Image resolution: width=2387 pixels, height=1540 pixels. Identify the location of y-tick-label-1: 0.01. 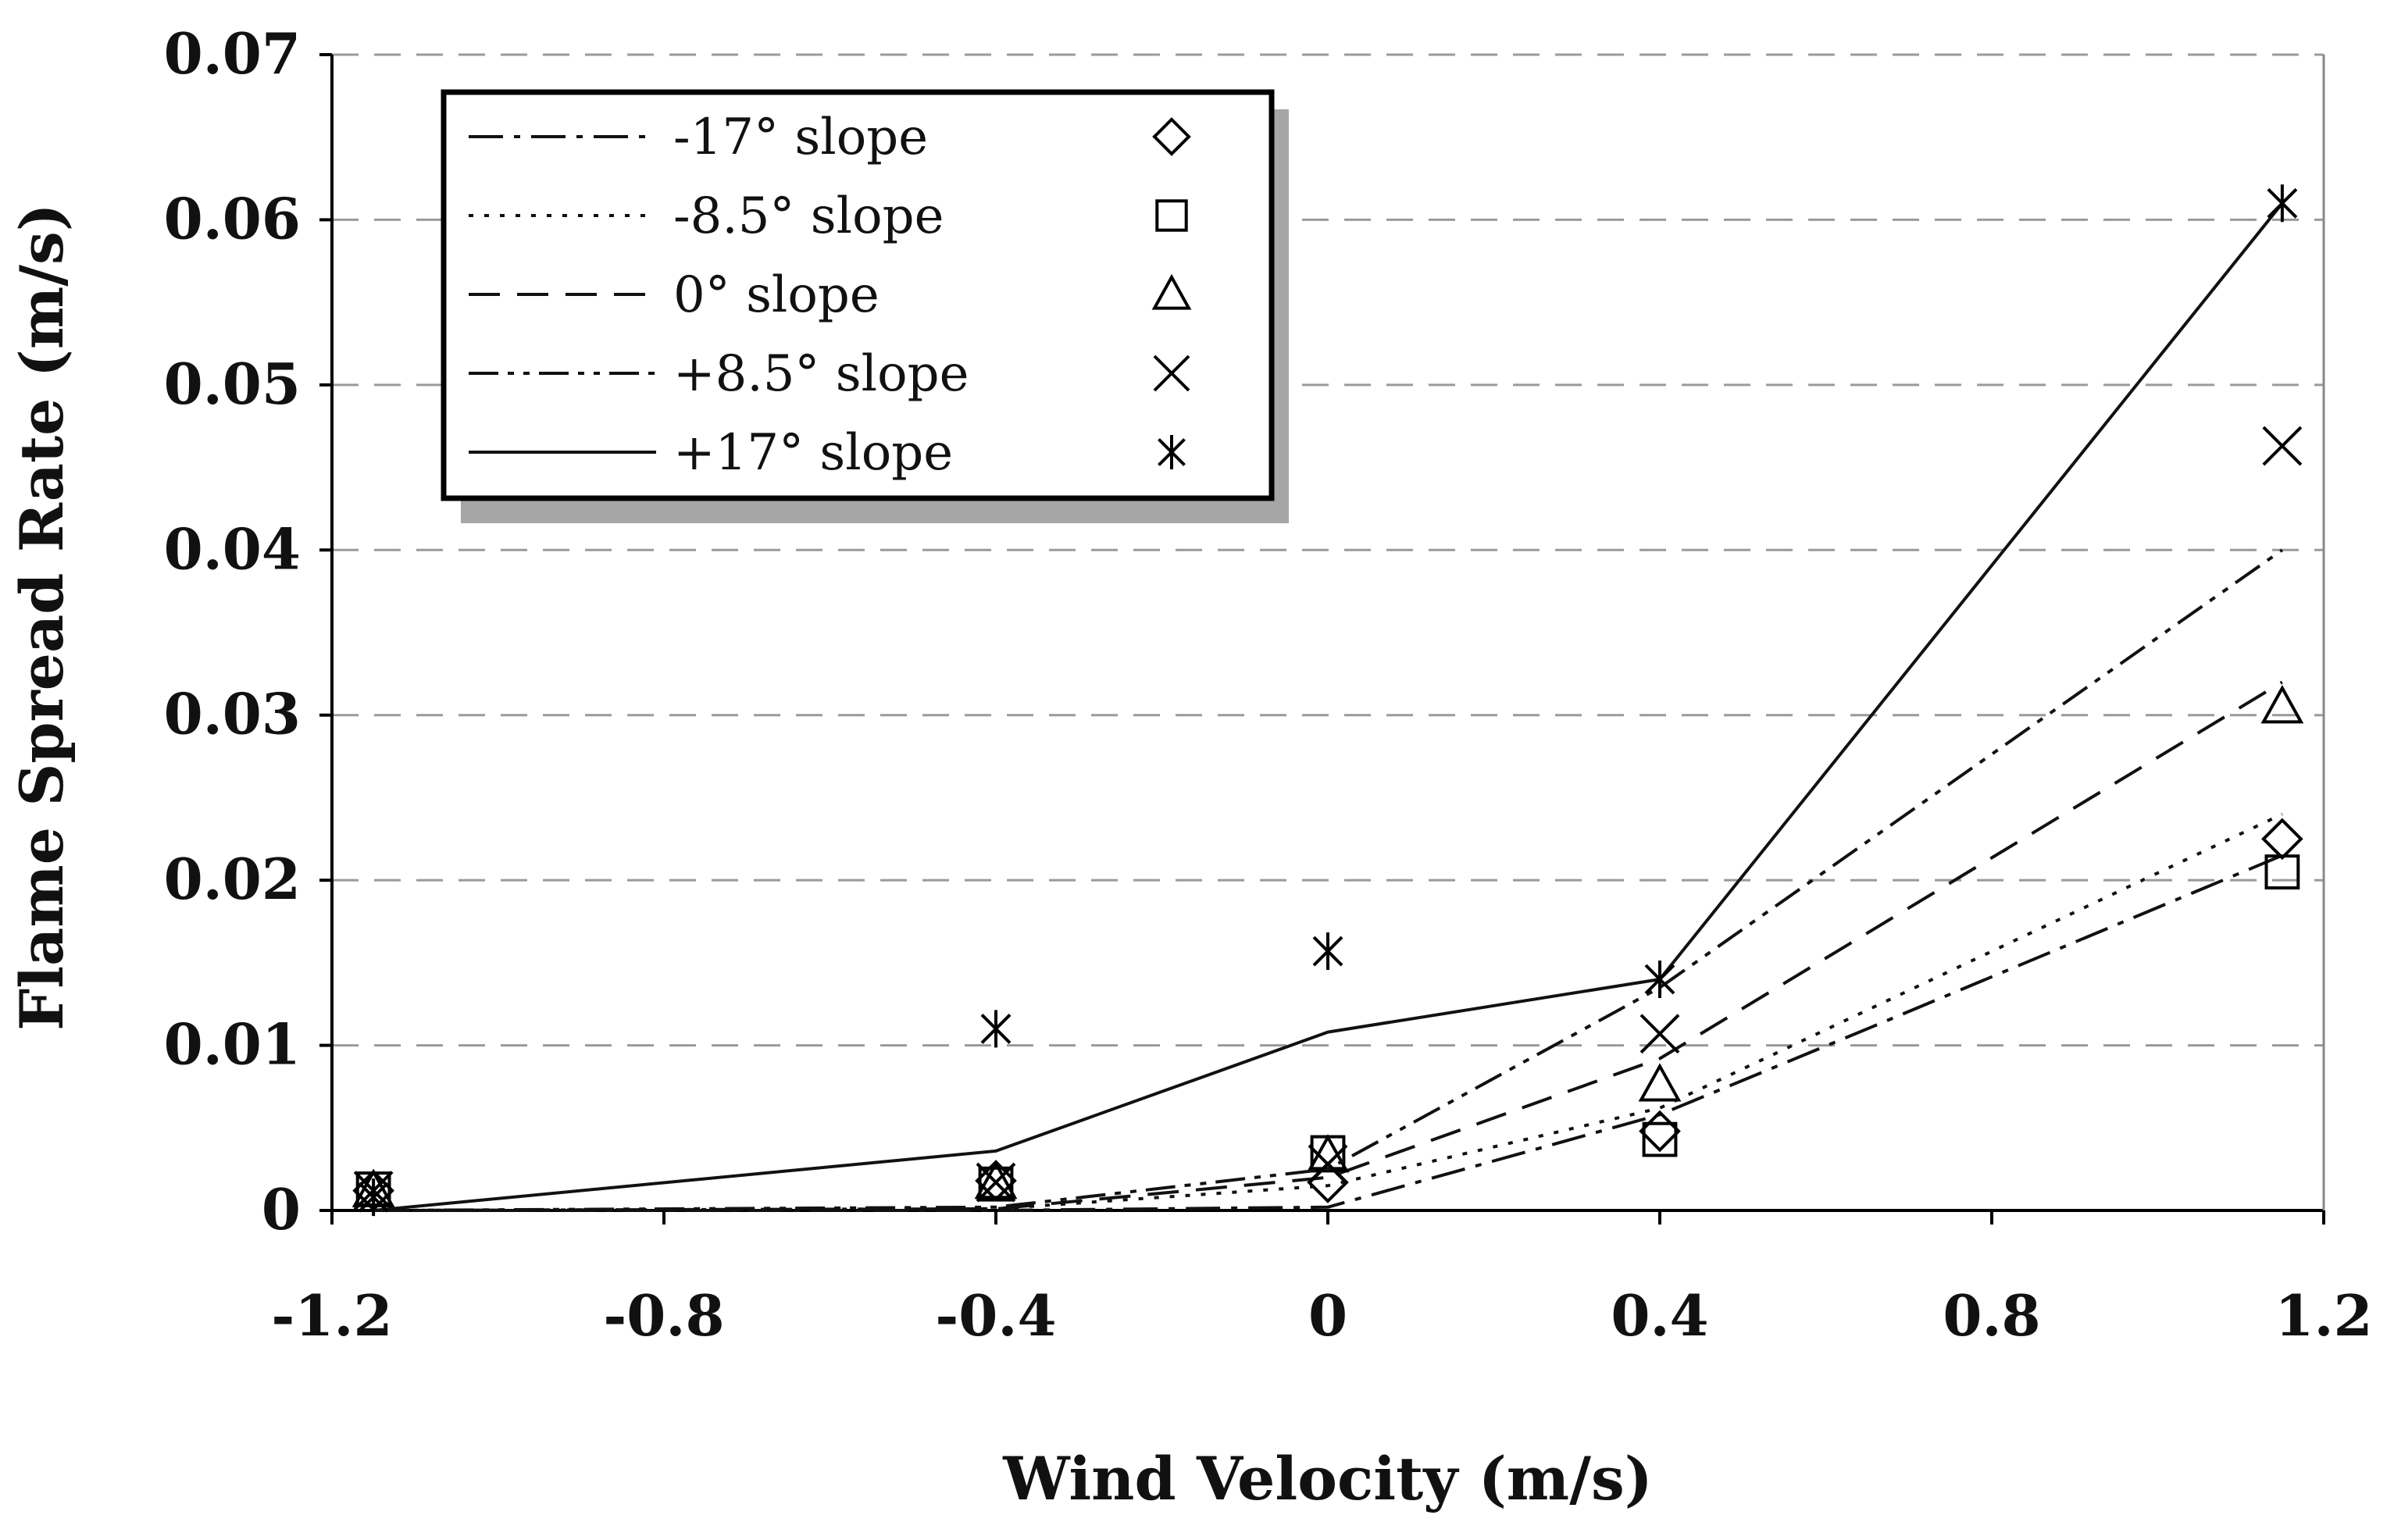
(232, 1044).